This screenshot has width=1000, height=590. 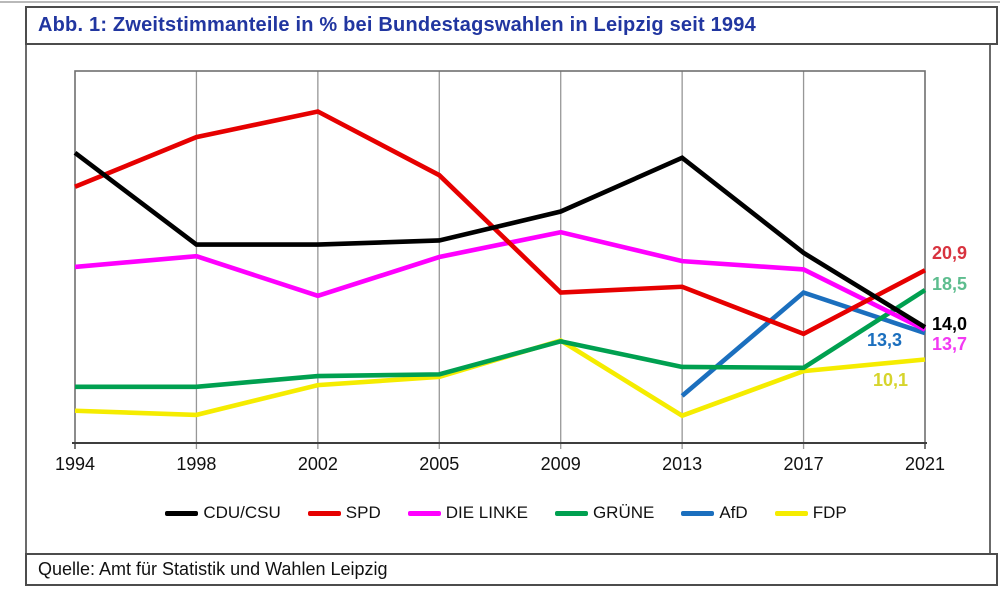 I want to click on end-label-spd: 20,9, so click(x=950, y=253).